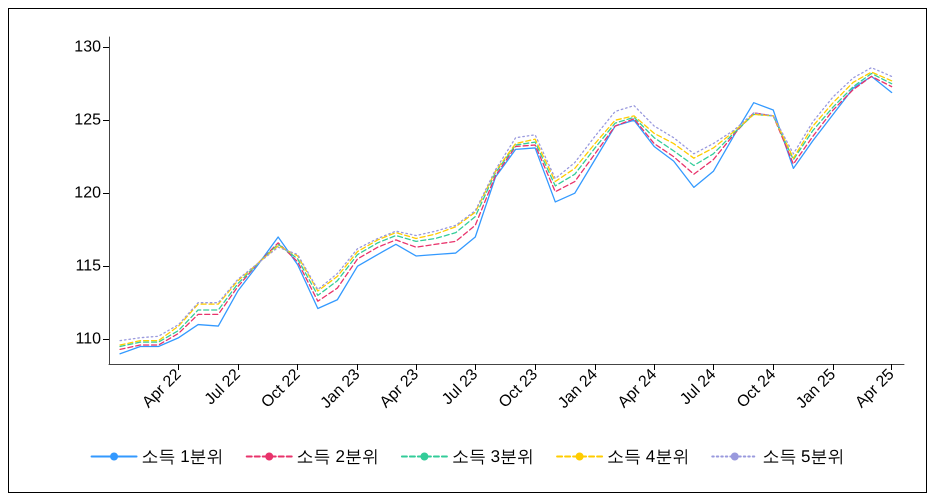  Describe the element at coordinates (637, 389) in the screenshot. I see `x-tick-label: Apr 24` at that location.